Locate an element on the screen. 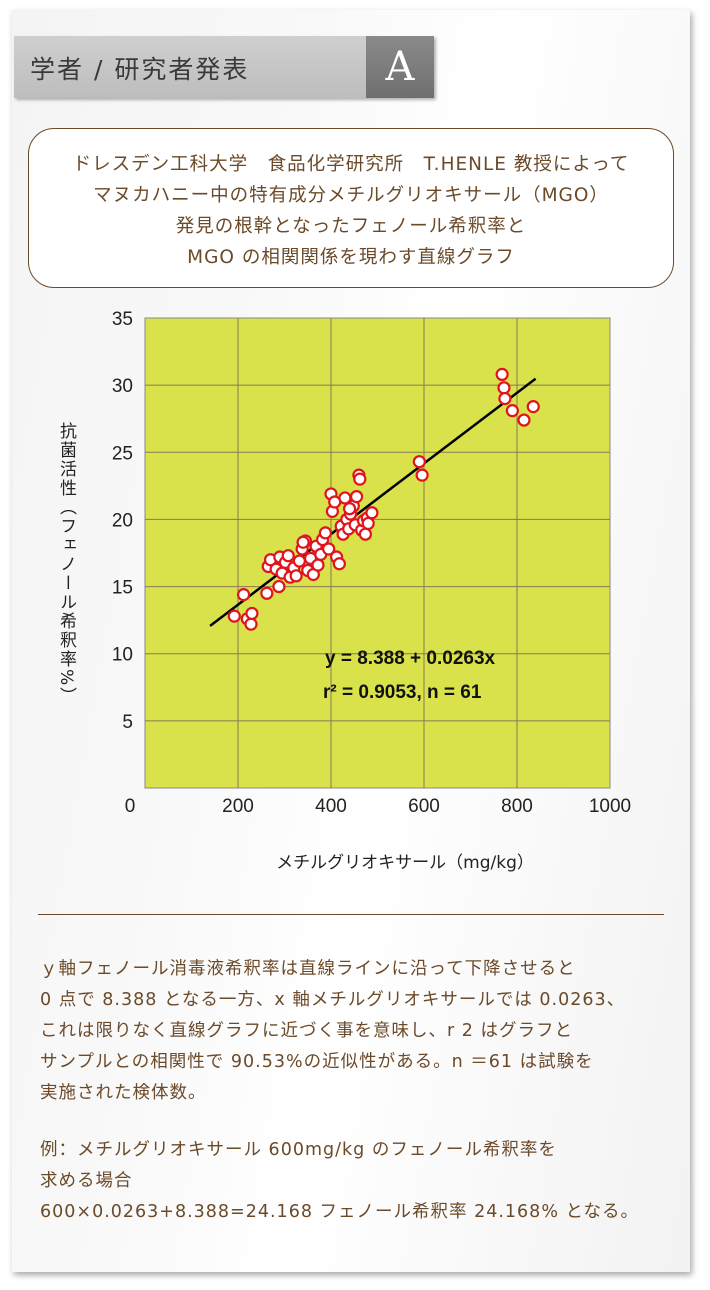 Image resolution: width=710 pixels, height=1290 pixels. example-line: 例：メチルグリオキサール 600mg/kg のフェノール希釈率を is located at coordinates (298, 1150).